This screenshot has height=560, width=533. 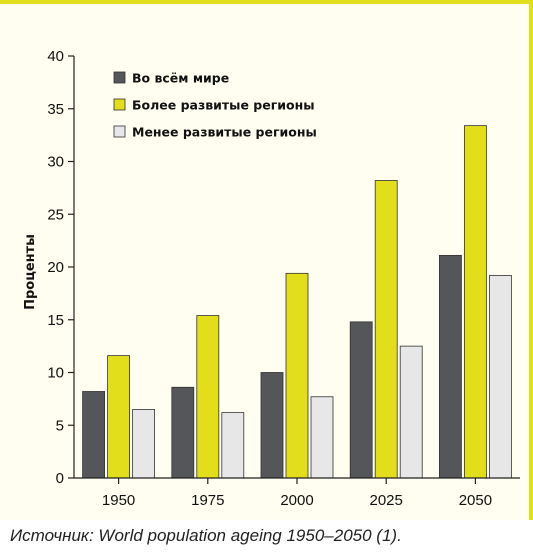 What do you see at coordinates (55, 267) in the screenshot?
I see `y-tick-label: 20` at bounding box center [55, 267].